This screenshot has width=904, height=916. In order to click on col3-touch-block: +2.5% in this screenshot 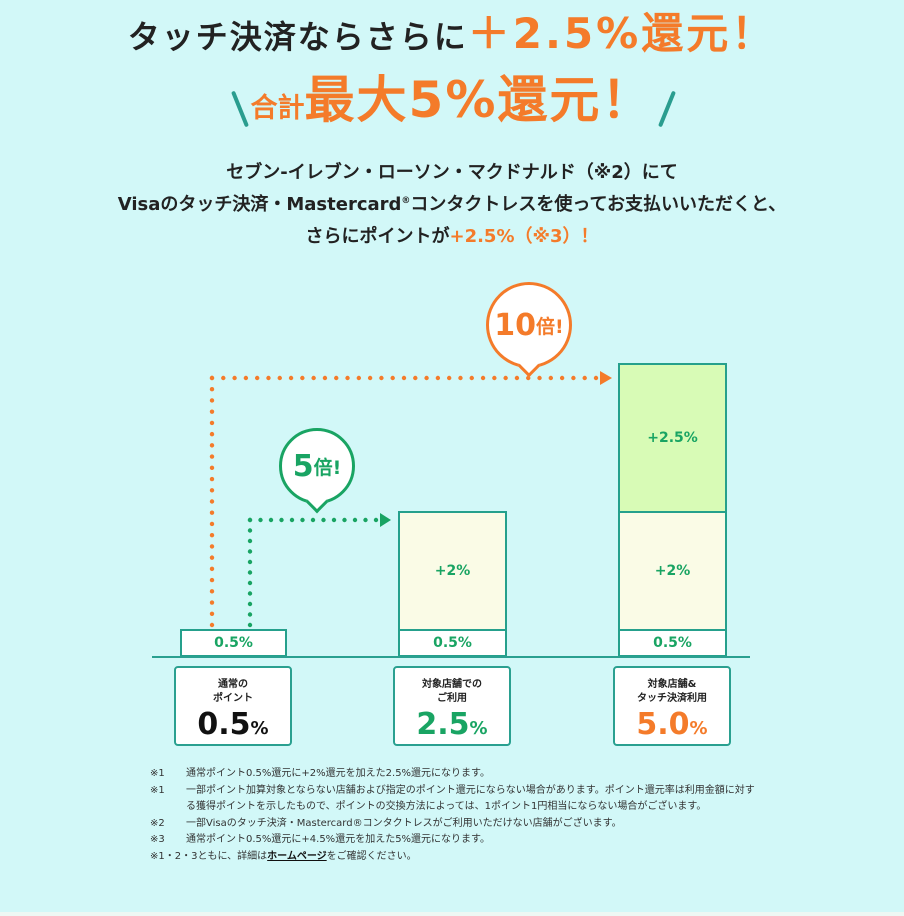, I will do `click(672, 438)`.